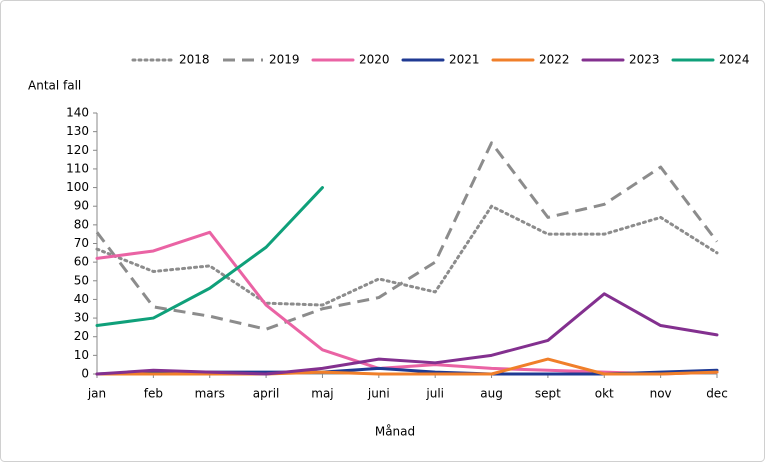 Image resolution: width=765 pixels, height=466 pixels. I want to click on y-tick-label: 130, so click(77, 131).